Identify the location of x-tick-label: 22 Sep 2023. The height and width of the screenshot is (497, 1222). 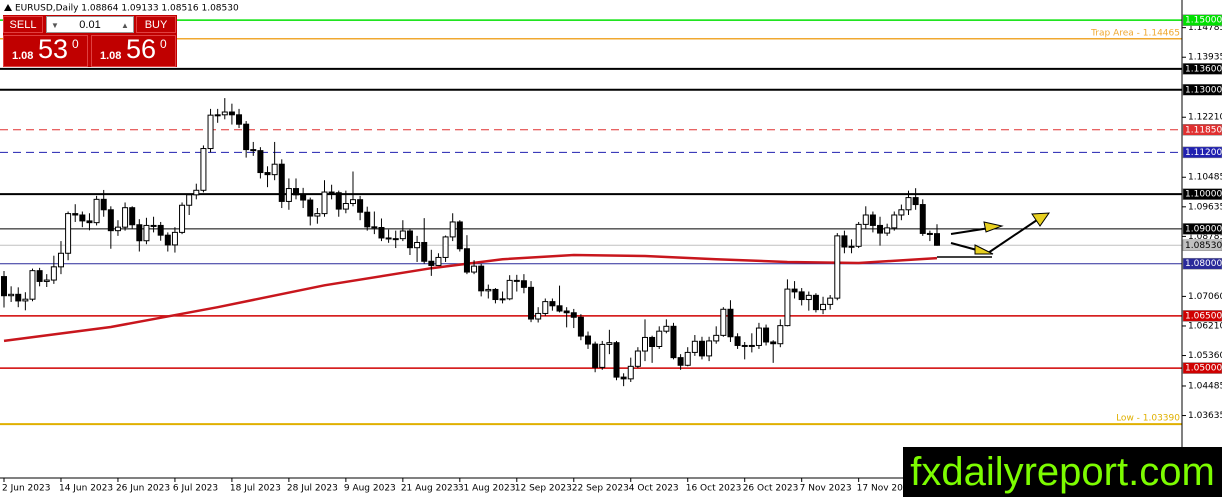
(600, 489).